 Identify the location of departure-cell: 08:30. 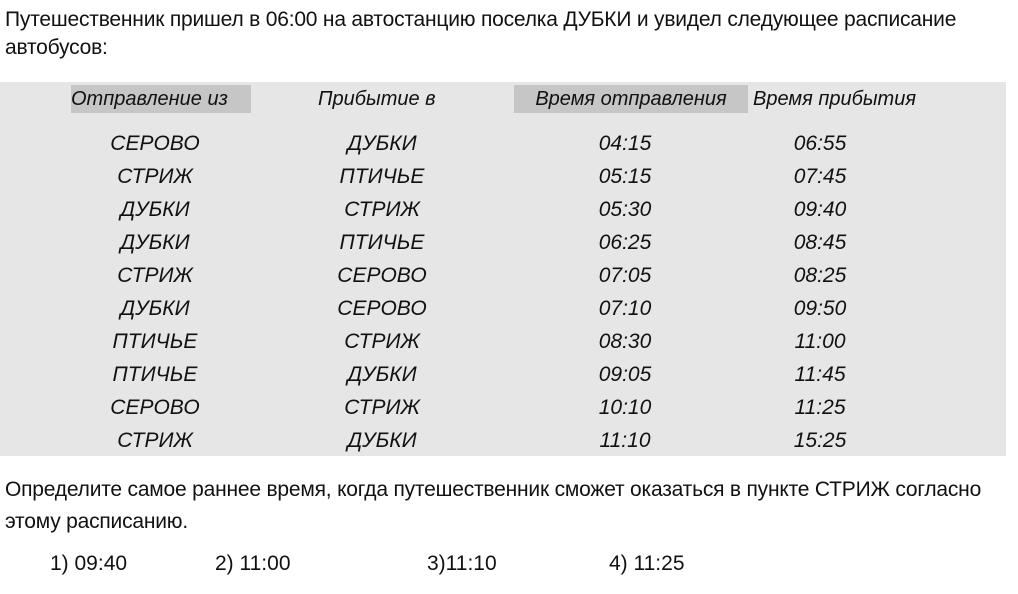
(625, 341).